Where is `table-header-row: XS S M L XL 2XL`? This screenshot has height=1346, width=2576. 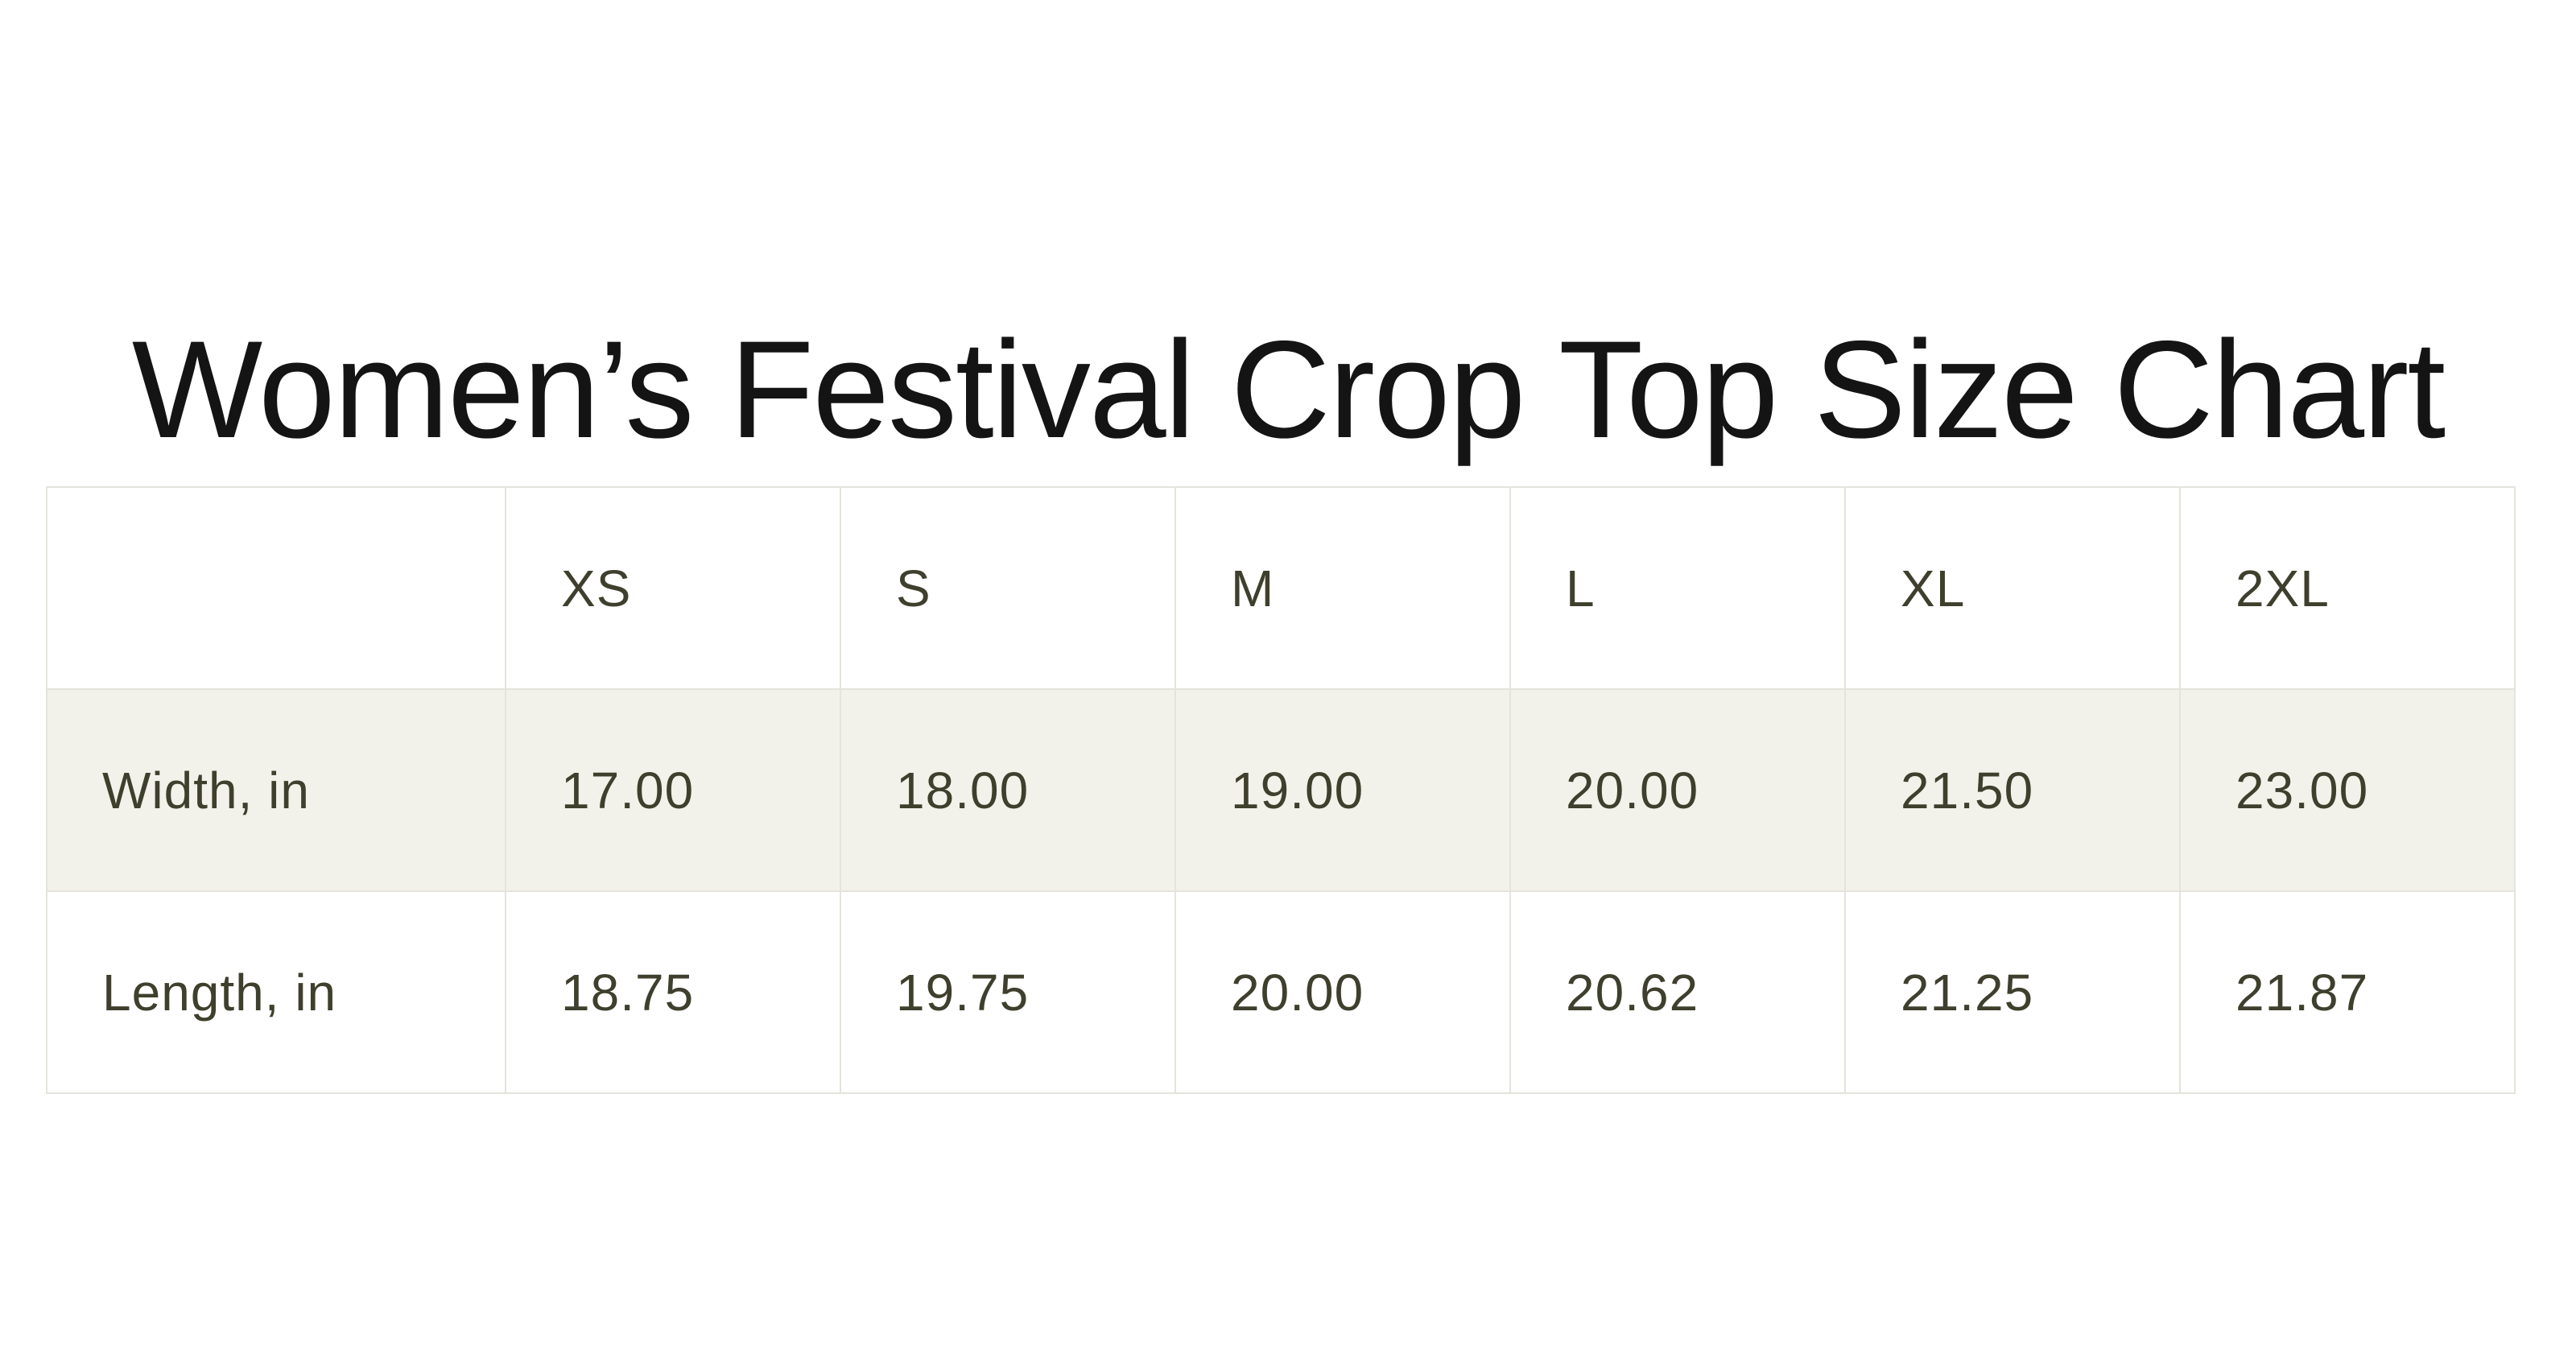 table-header-row: XS S M L XL 2XL is located at coordinates (1281, 588).